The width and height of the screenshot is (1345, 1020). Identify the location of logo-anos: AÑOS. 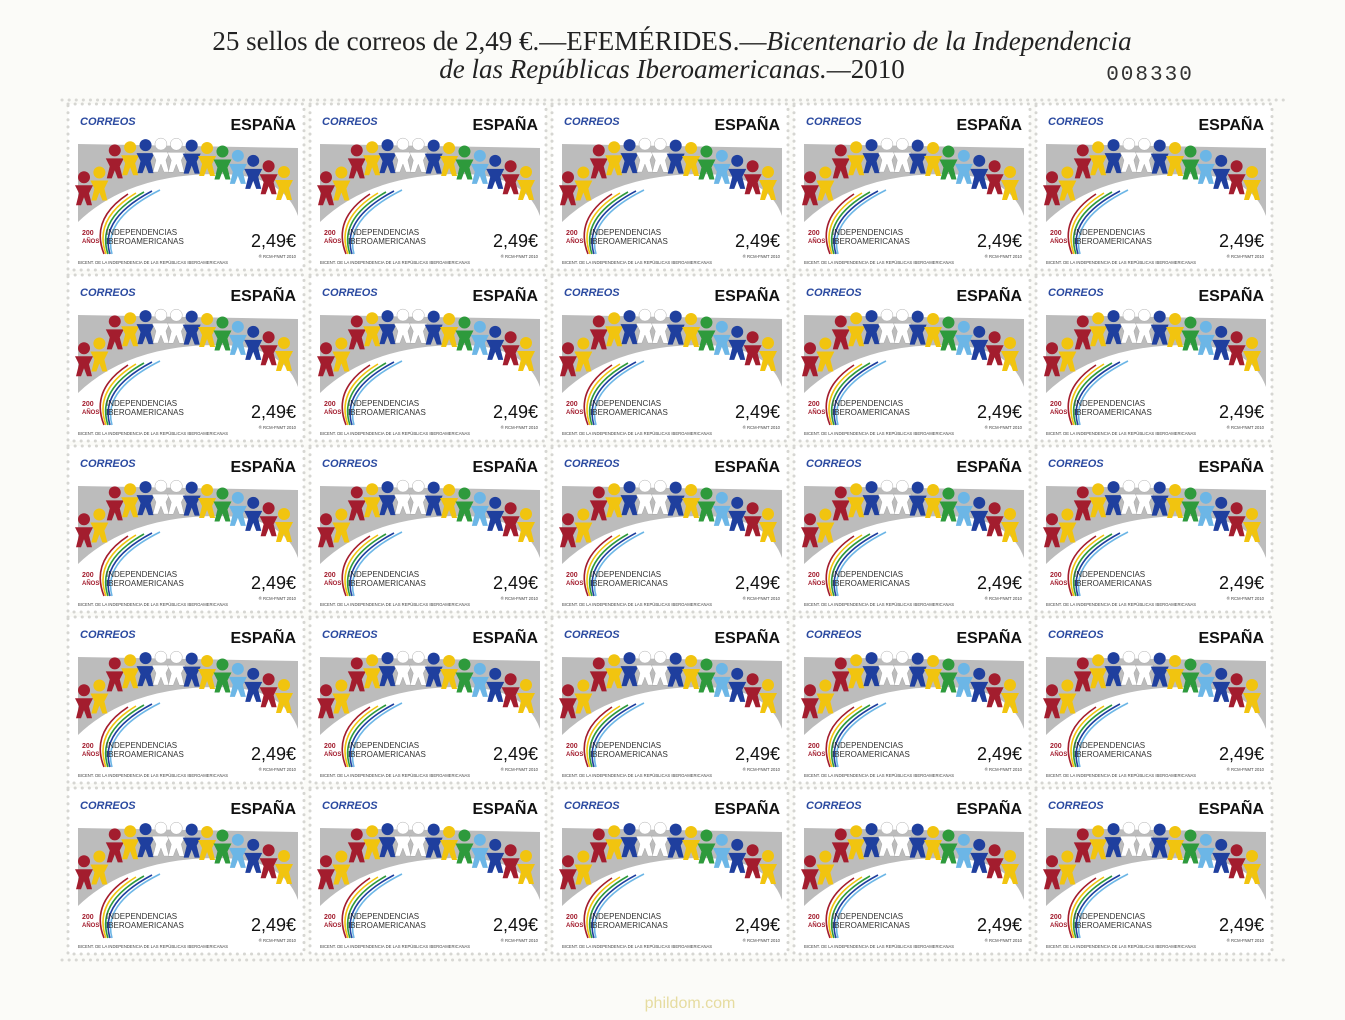
(816, 241).